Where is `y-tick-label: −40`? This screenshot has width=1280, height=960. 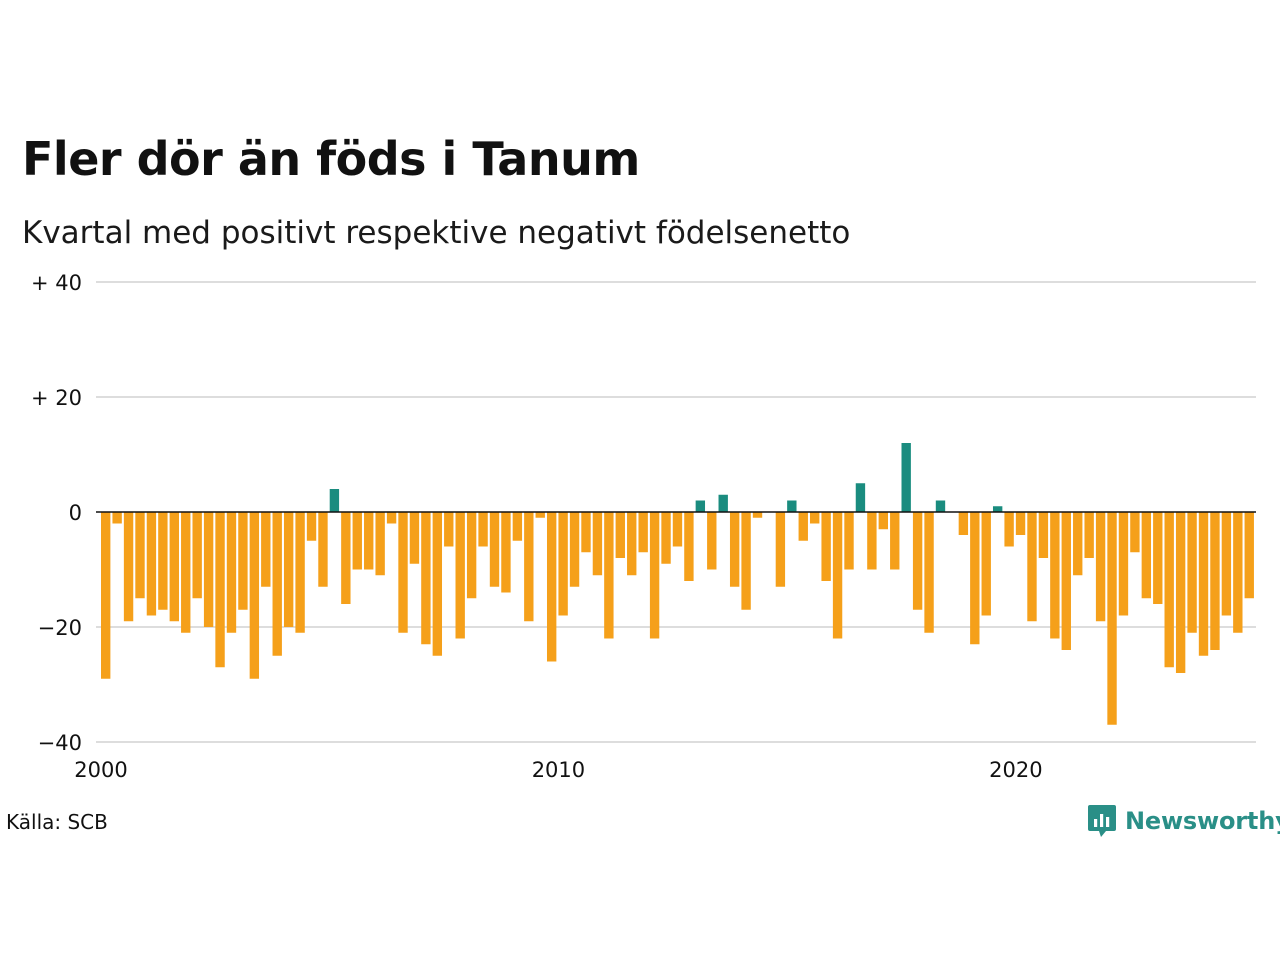 y-tick-label: −40 is located at coordinates (60, 743).